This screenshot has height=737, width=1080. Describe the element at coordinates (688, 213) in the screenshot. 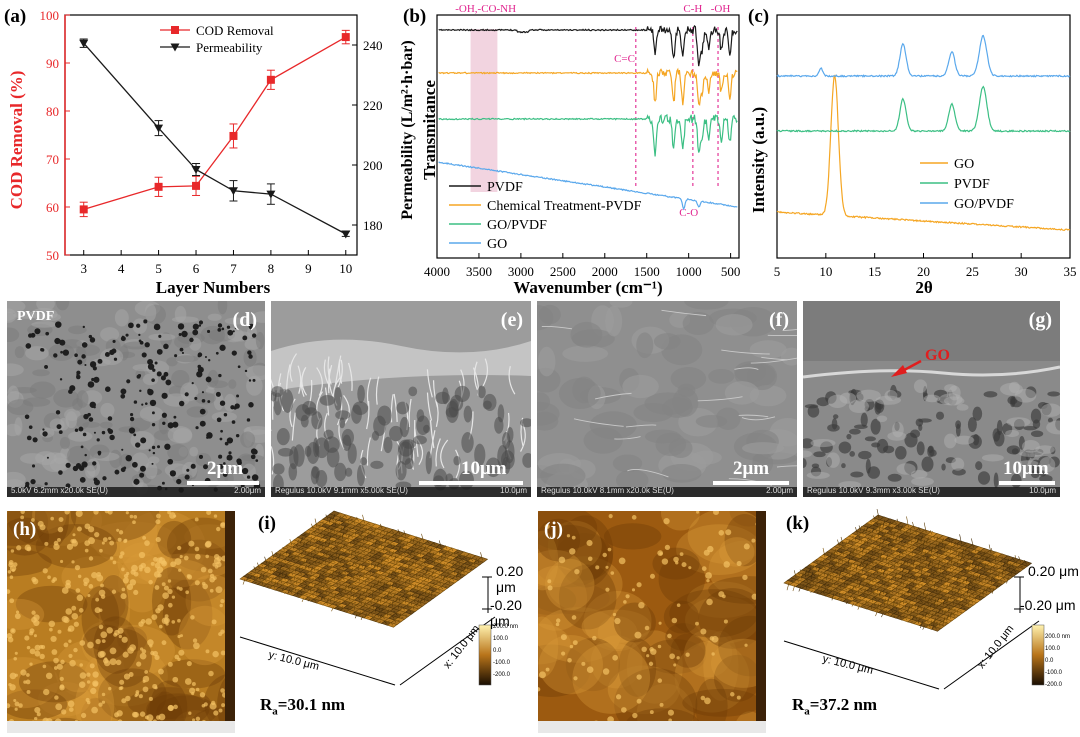

I see `band-label-co: C-O` at that location.